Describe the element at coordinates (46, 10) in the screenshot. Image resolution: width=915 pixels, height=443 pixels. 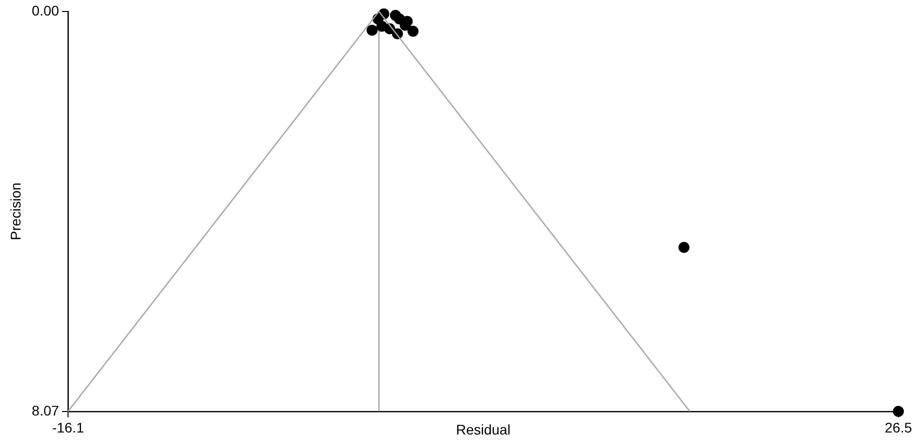
I see `y-tick-label: 0.00` at that location.